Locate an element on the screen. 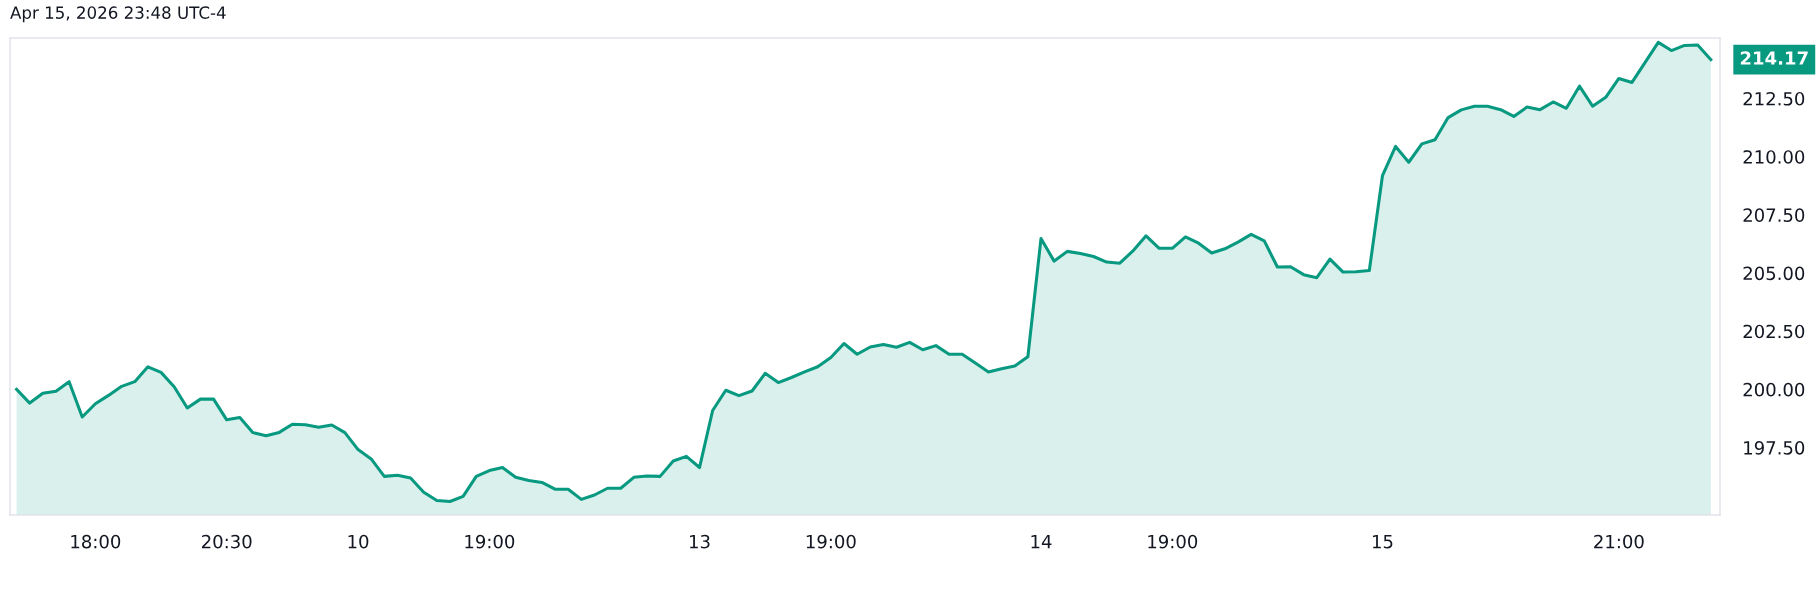 The image size is (1819, 604). x-tick-label: 21:00 is located at coordinates (1619, 541).